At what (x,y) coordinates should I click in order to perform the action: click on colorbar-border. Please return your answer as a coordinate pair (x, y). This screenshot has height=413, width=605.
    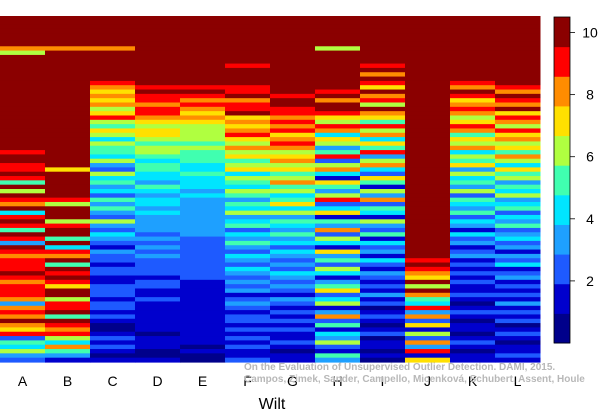
    Looking at the image, I should click on (562, 180).